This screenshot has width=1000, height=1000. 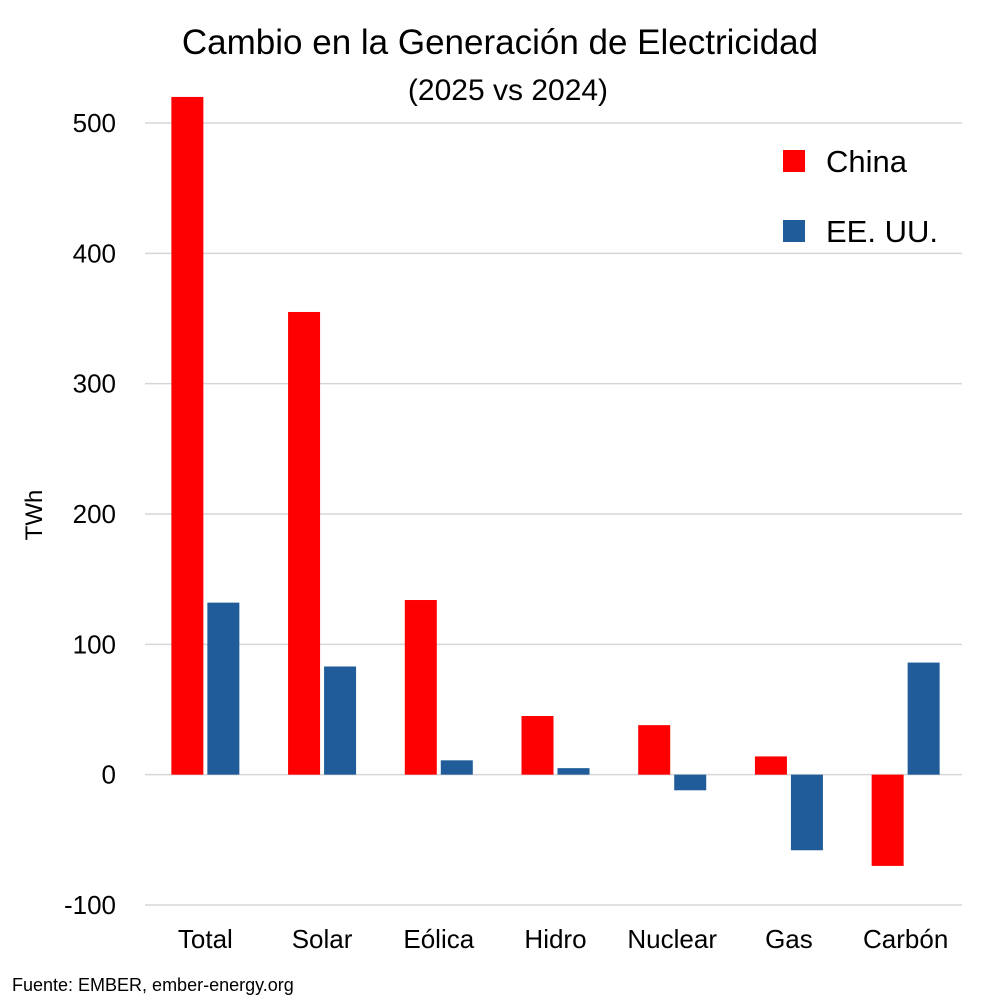 I want to click on x-tick-label: Total, so click(x=205, y=939).